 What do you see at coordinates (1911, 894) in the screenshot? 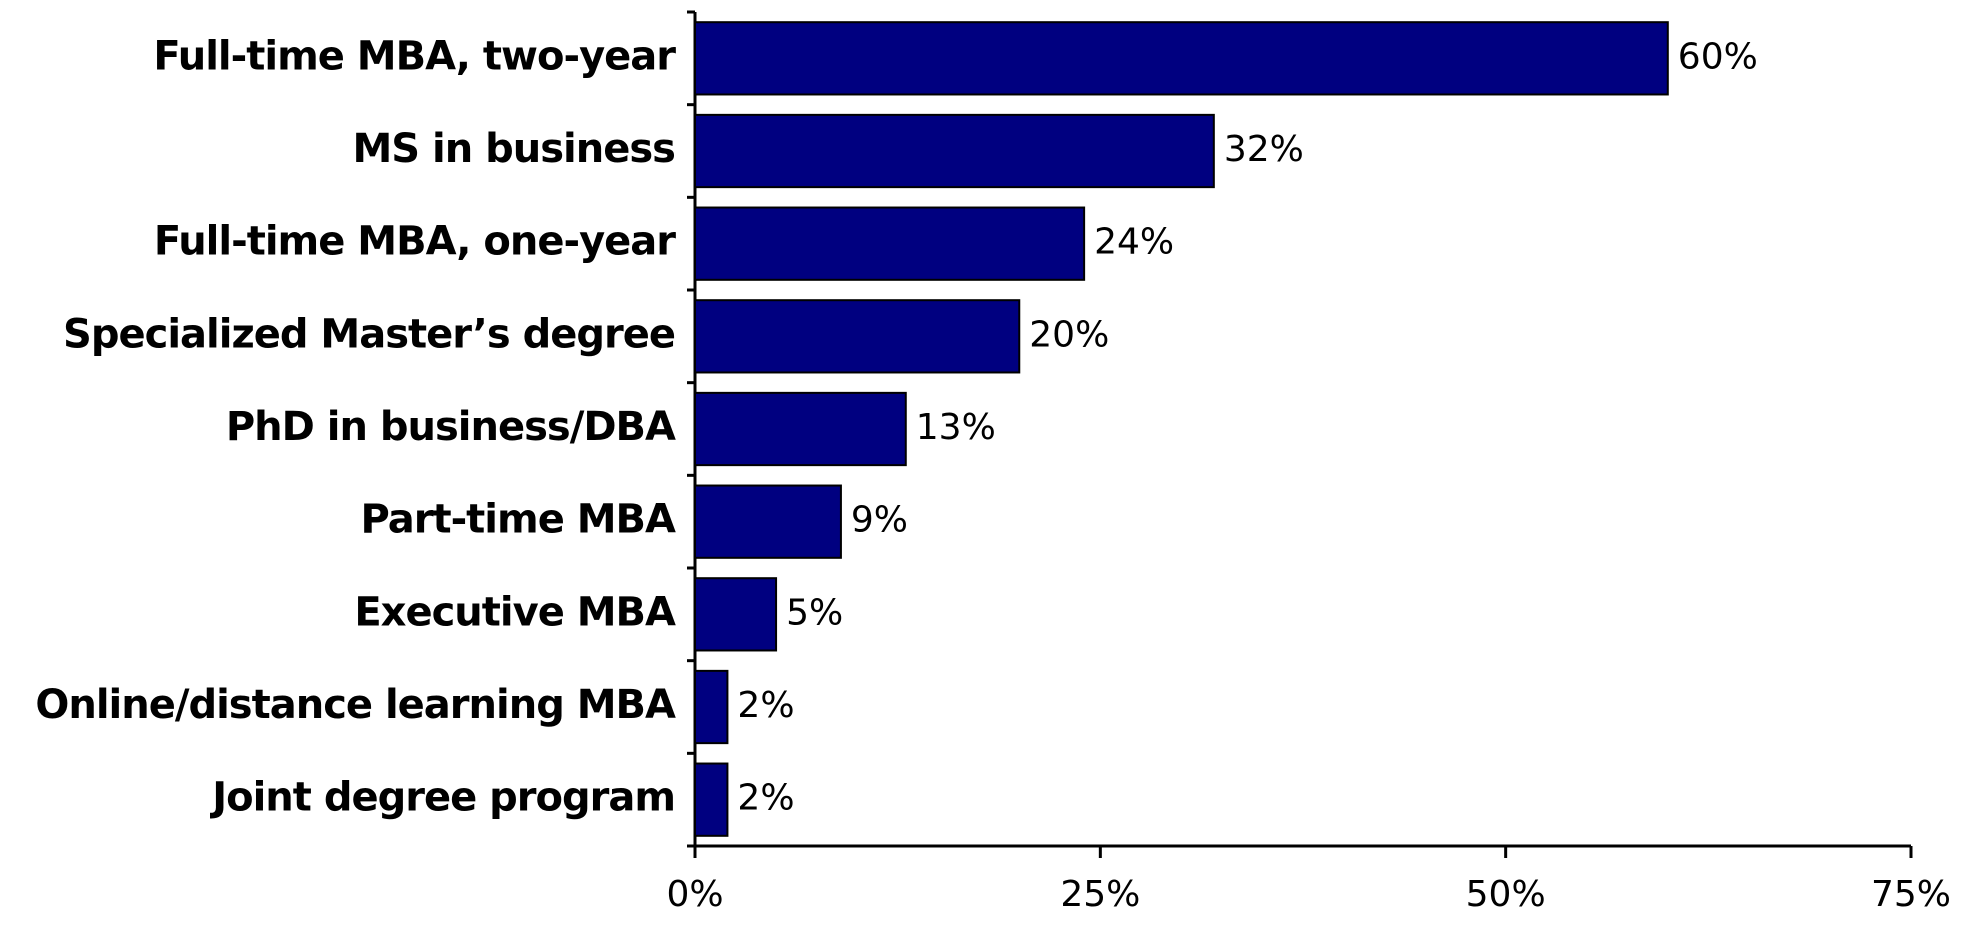
I see `x-tick-label: 75%` at bounding box center [1911, 894].